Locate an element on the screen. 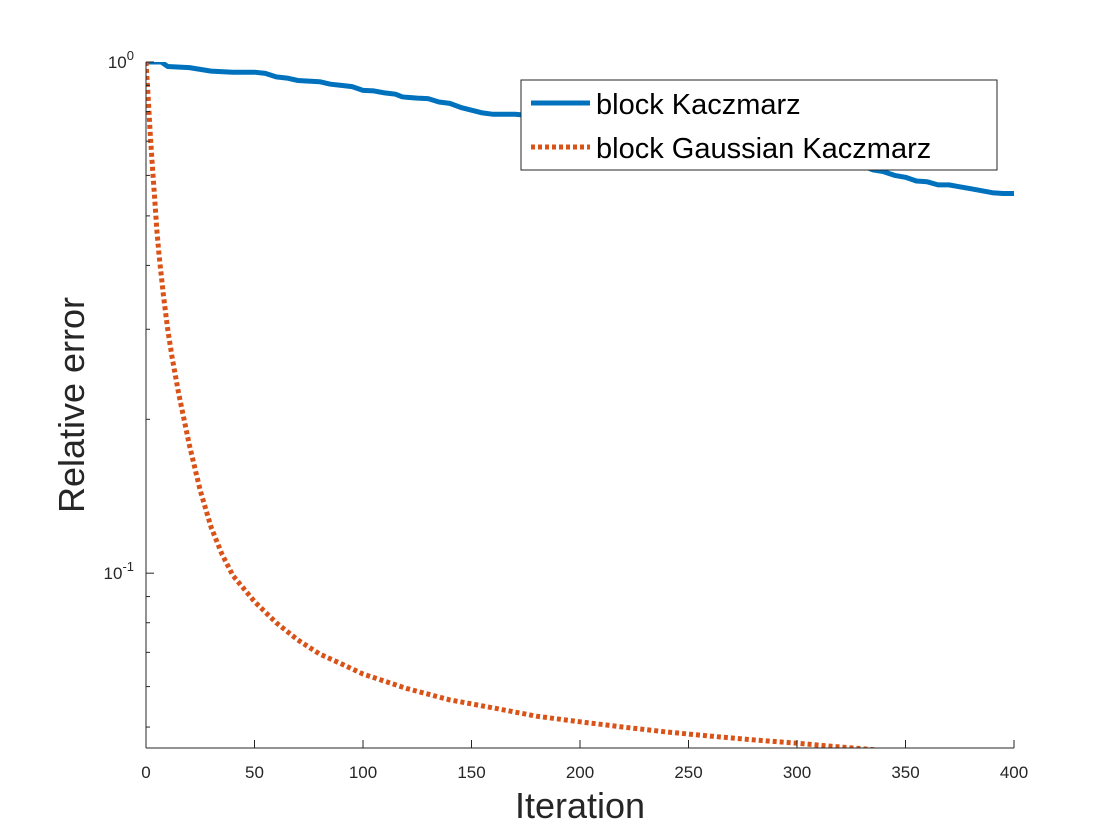 Image resolution: width=1120 pixels, height=840 pixels. x-tick-label: 0 is located at coordinates (145, 772).